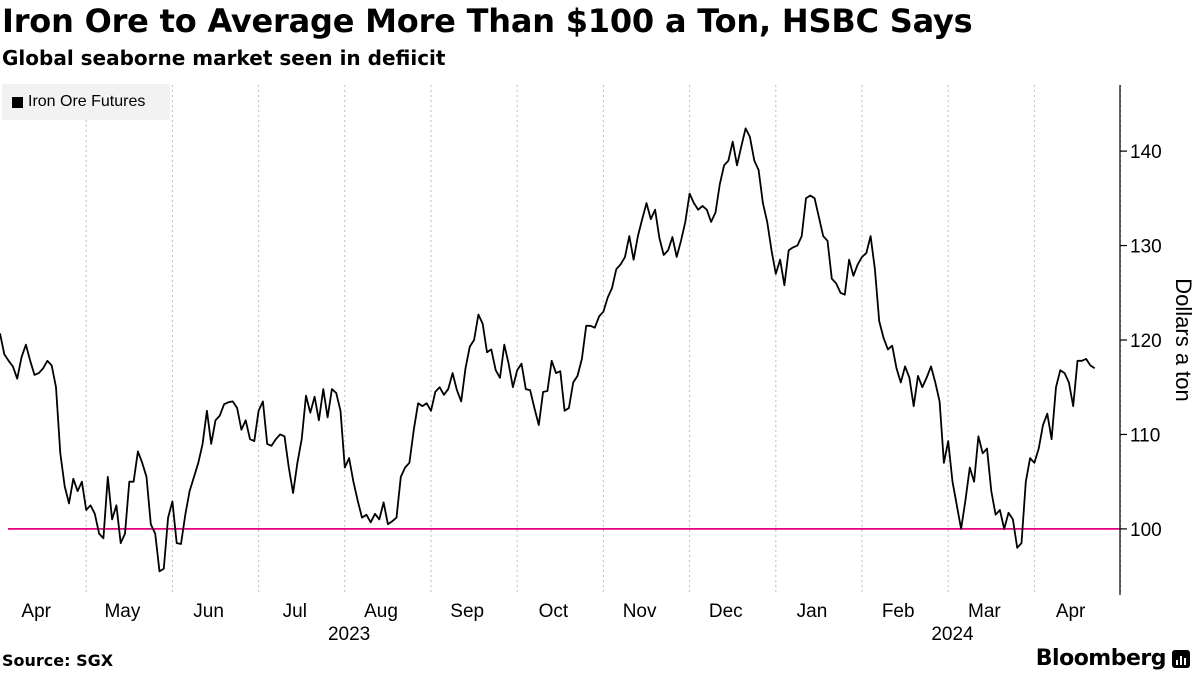 This screenshot has height=675, width=1200. What do you see at coordinates (224, 58) in the screenshot?
I see `chart-subtitle: Global seaborne market seen in defiicit` at bounding box center [224, 58].